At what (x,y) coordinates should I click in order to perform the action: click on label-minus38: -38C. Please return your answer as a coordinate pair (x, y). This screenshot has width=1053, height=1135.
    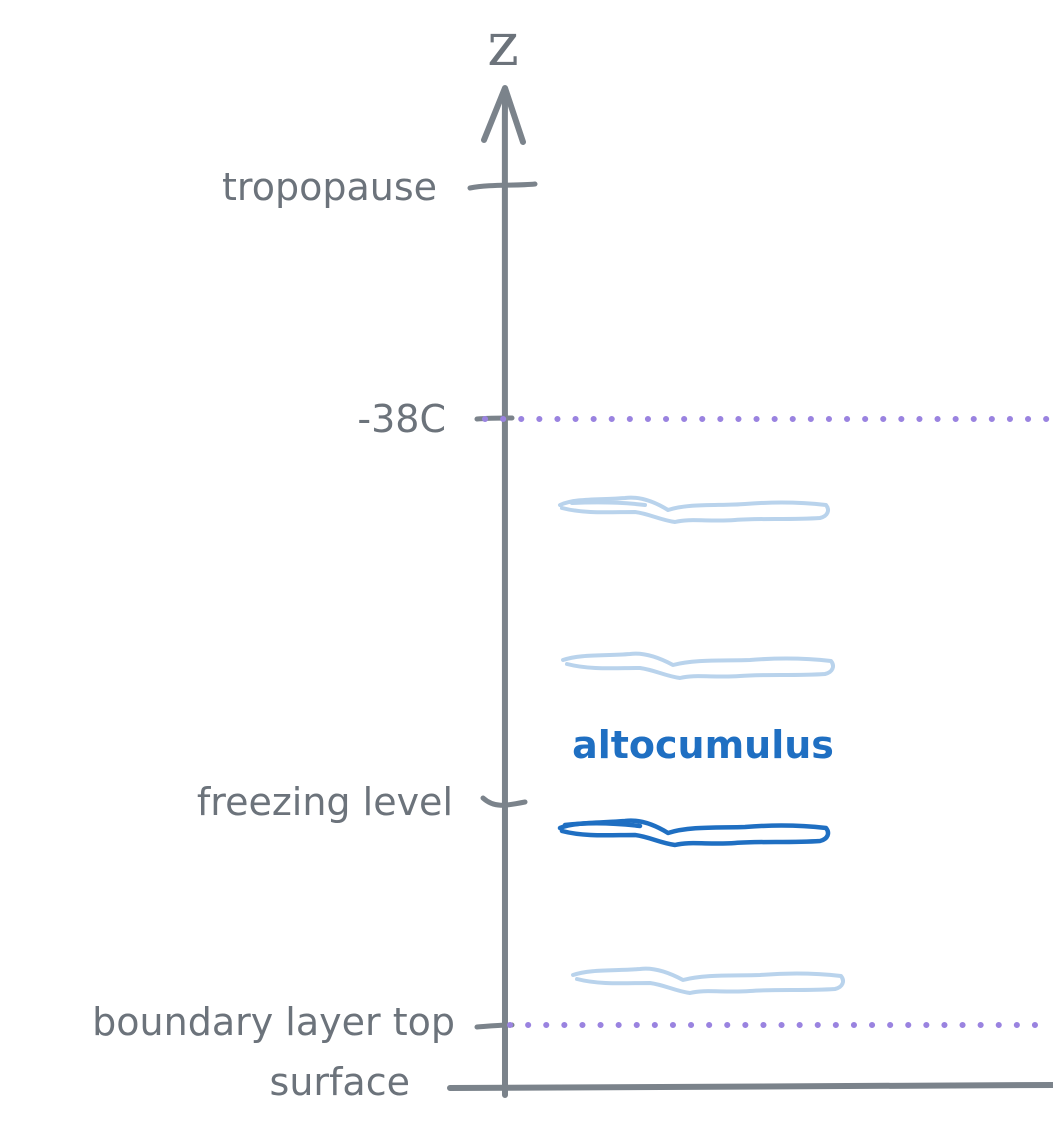
    Looking at the image, I should click on (401, 419).